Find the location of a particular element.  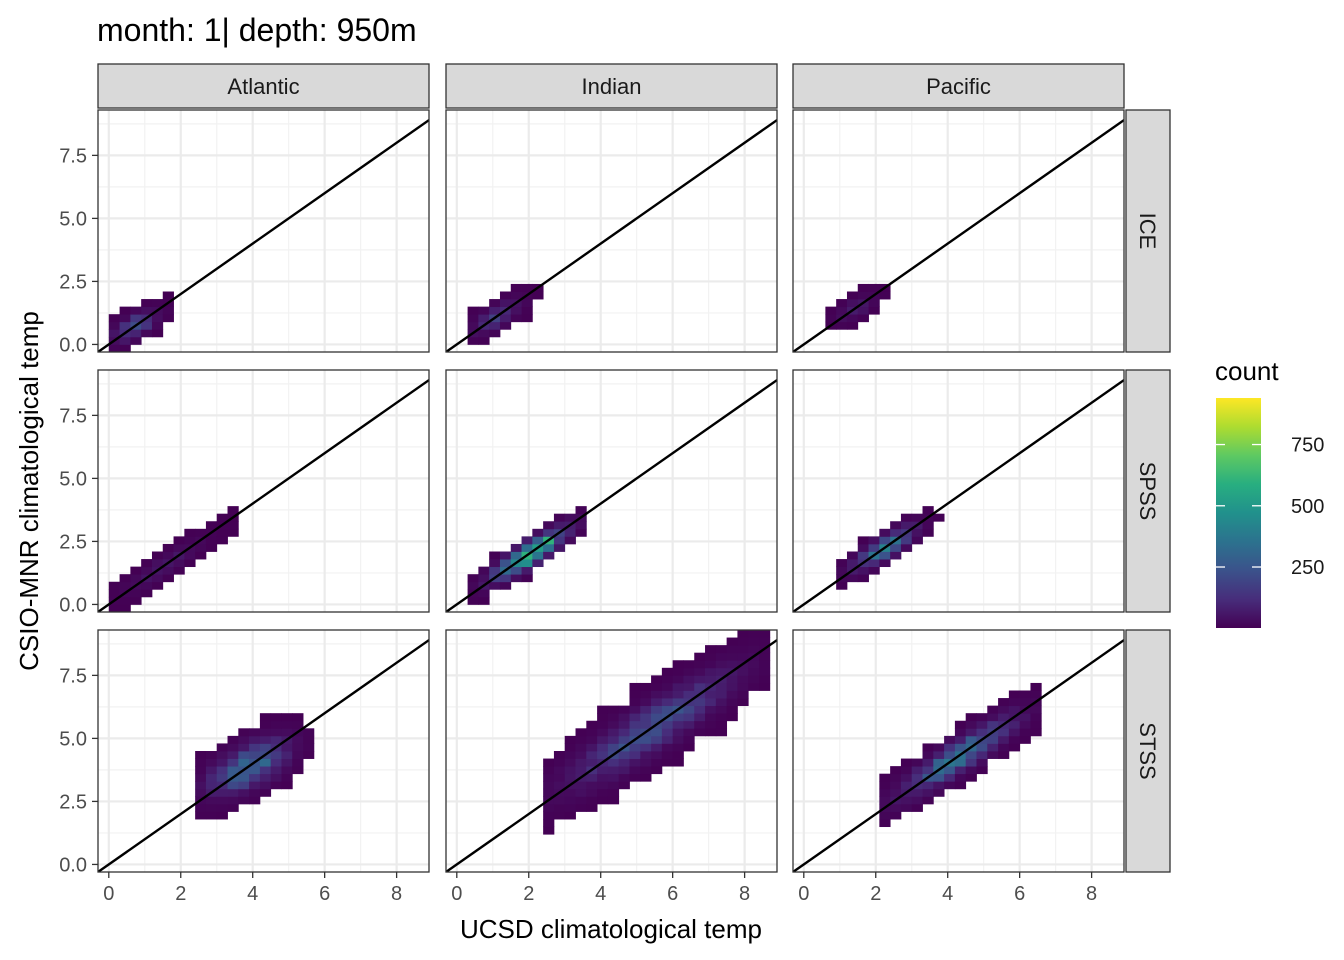

strip-background is located at coordinates (1148, 231).